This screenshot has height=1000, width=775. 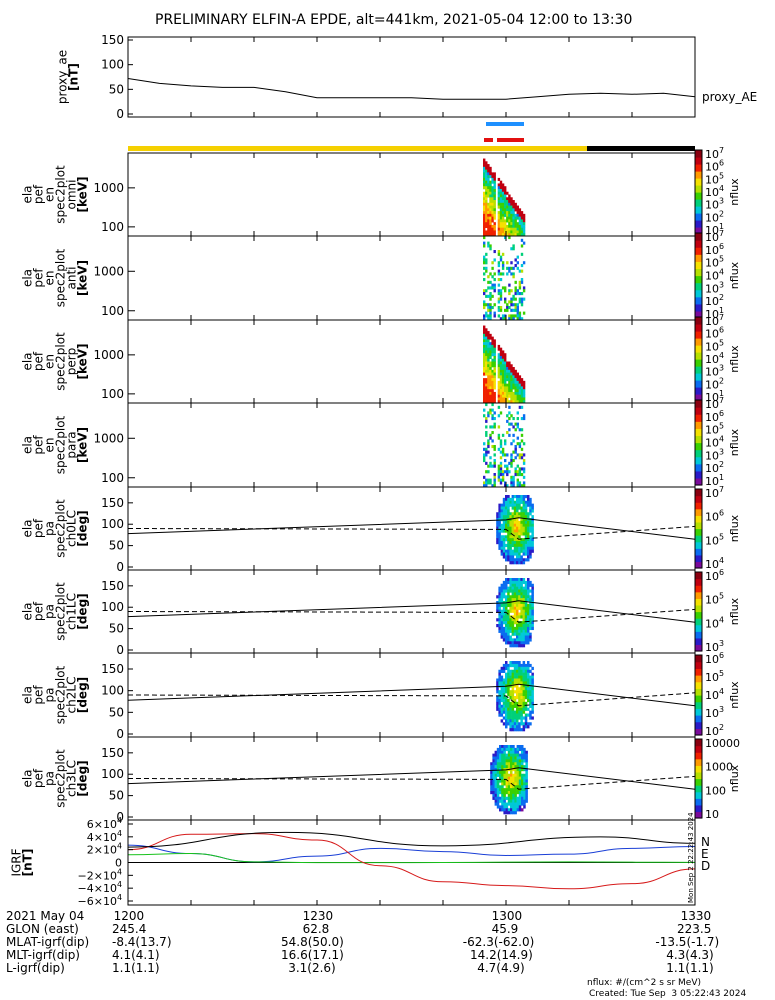 What do you see at coordinates (61, 444) in the screenshot?
I see `ylabel-line: spec2plot` at bounding box center [61, 444].